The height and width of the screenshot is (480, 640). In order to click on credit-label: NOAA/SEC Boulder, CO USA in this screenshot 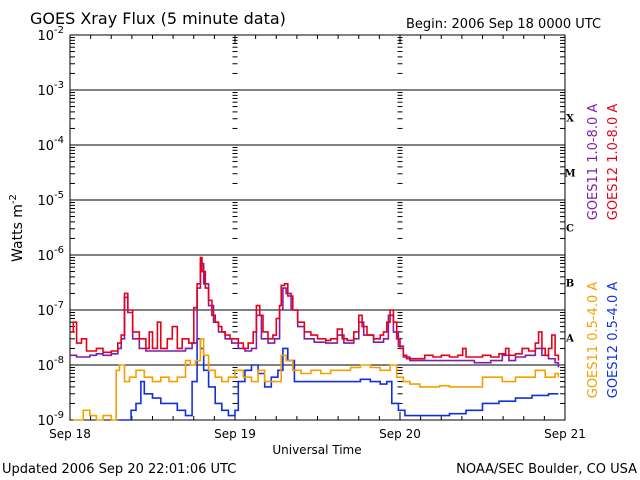, I will do `click(546, 469)`.